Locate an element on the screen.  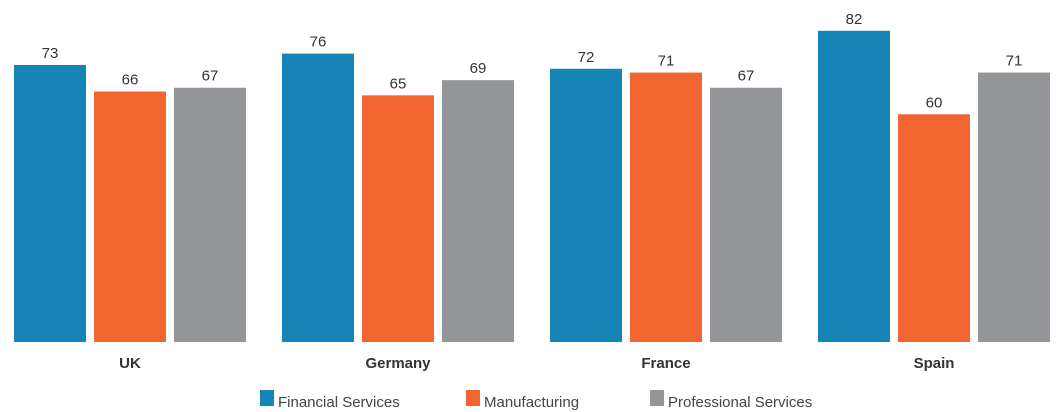
bar-germany-financial-services is located at coordinates (318, 198).